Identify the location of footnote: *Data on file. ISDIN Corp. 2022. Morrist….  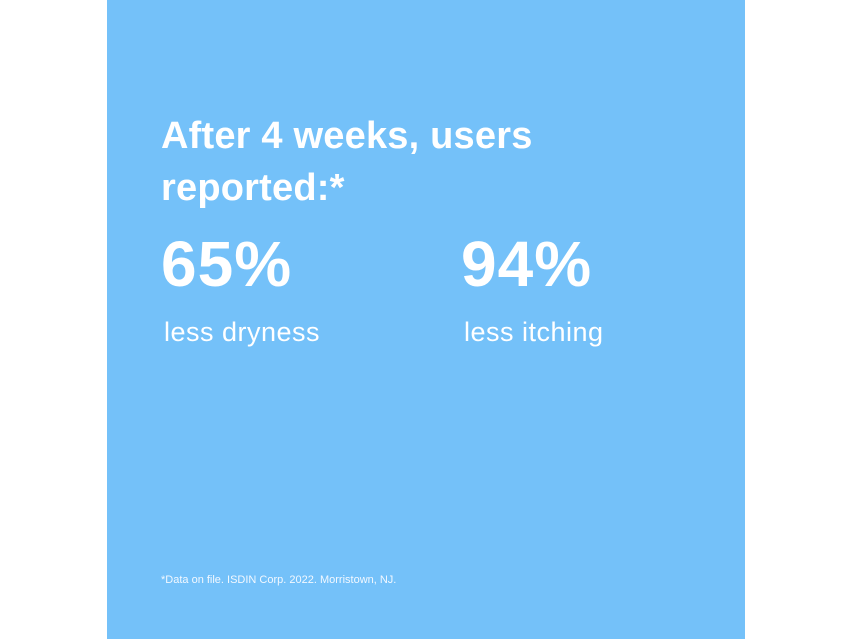
(279, 580).